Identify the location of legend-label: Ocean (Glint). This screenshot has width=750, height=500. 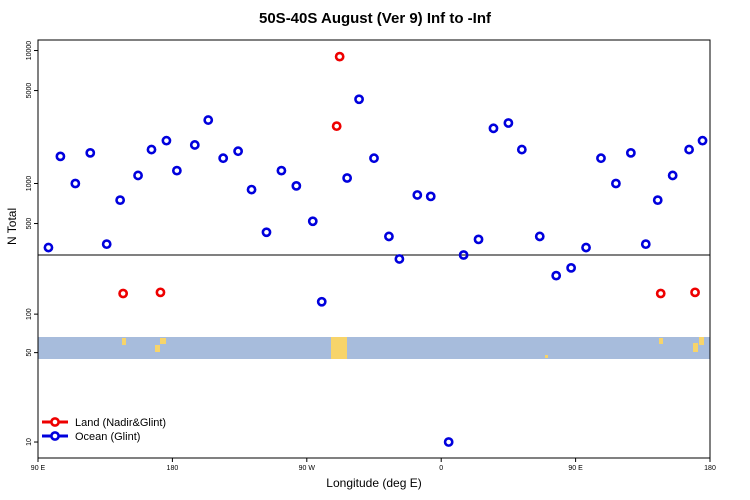
(107, 437).